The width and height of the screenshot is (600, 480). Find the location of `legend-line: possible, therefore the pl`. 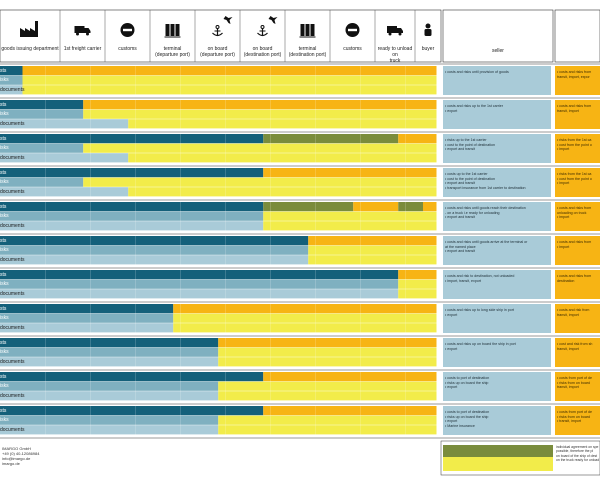

legend-line: possible, therefore the pl is located at coordinates (575, 451).